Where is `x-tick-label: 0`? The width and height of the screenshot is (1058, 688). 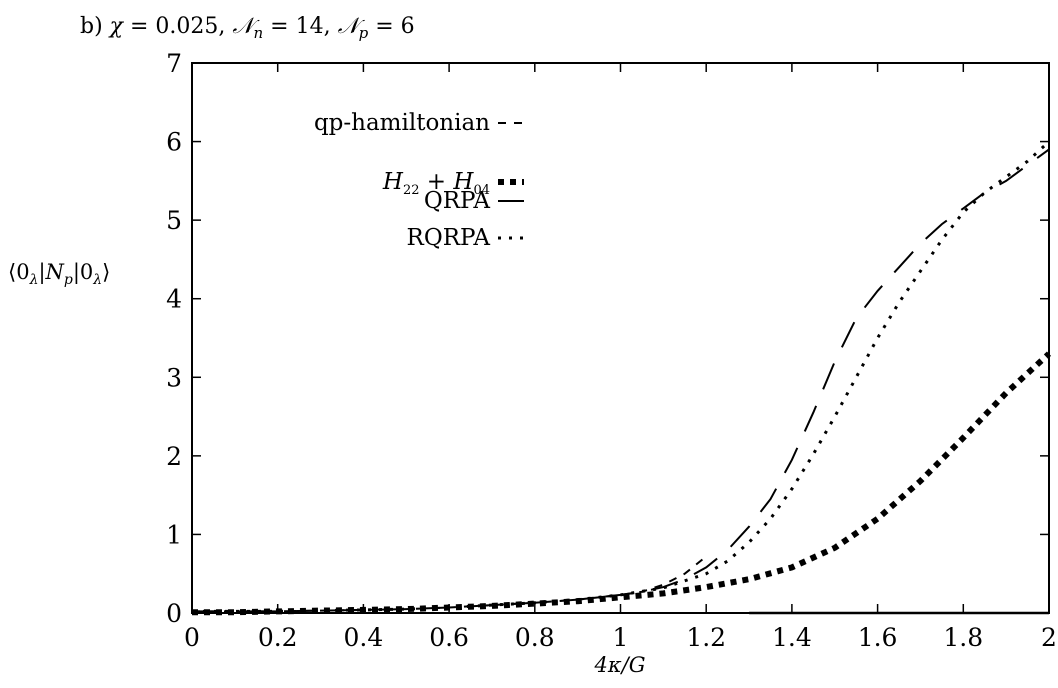 x-tick-label: 0 is located at coordinates (192, 637).